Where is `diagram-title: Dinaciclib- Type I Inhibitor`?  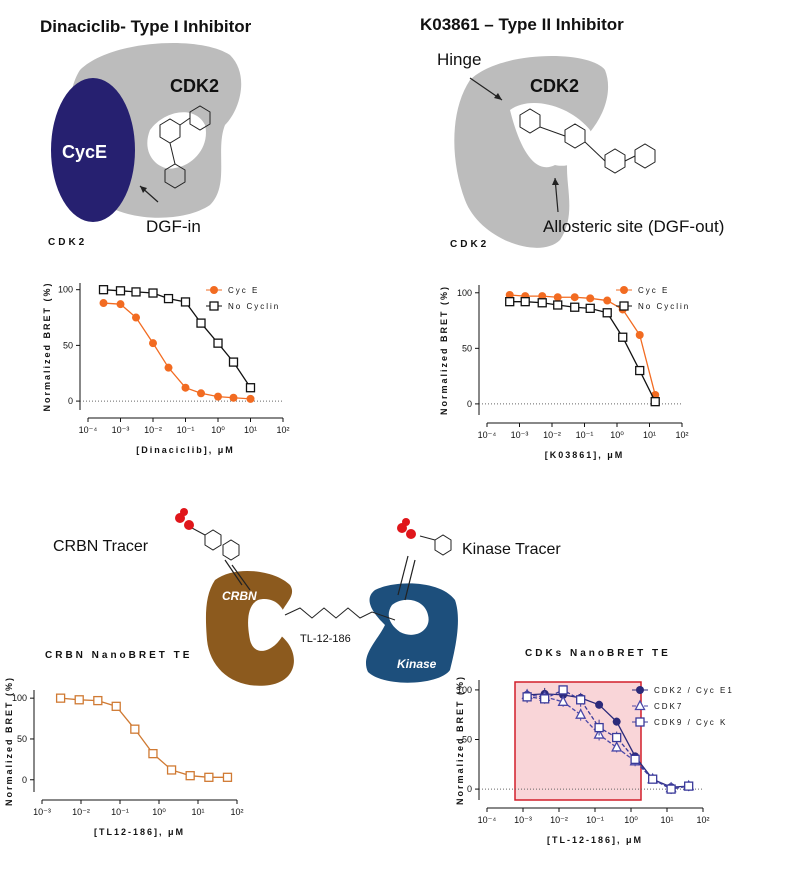
diagram-title: Dinaciclib- Type I Inhibitor is located at coordinates (146, 26).